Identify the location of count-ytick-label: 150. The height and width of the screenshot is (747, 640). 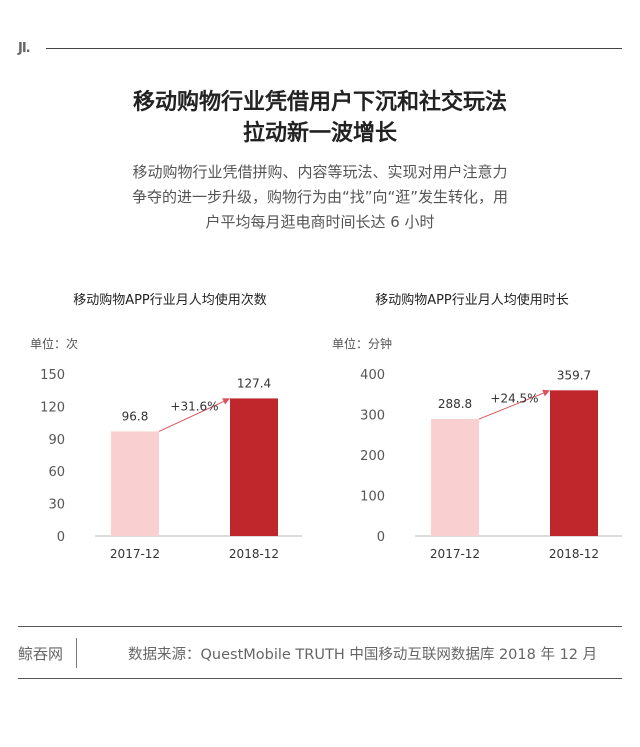
(52, 375).